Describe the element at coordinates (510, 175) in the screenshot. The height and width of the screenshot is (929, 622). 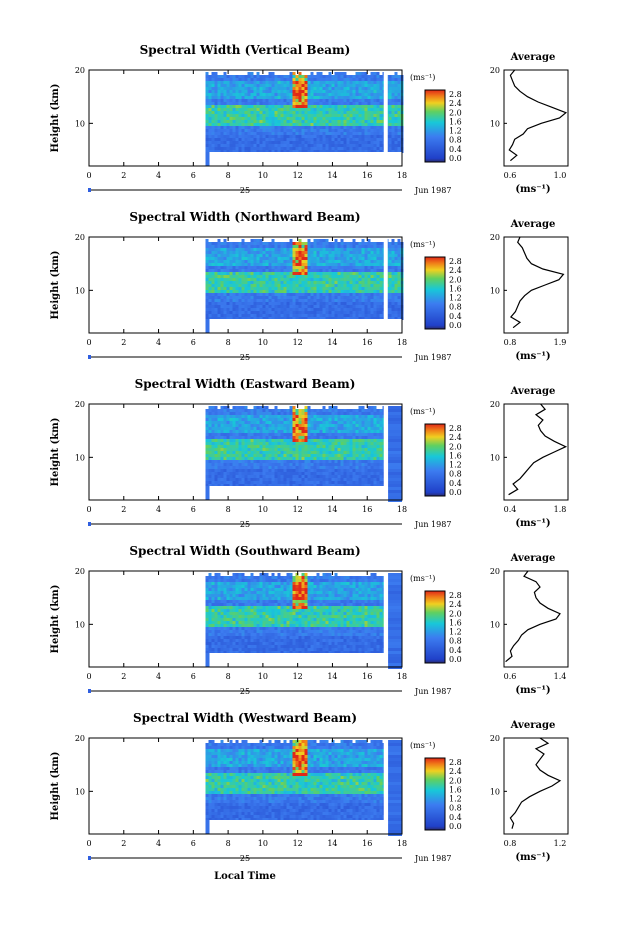
I see `average-x-tick-label: 0.6` at that location.